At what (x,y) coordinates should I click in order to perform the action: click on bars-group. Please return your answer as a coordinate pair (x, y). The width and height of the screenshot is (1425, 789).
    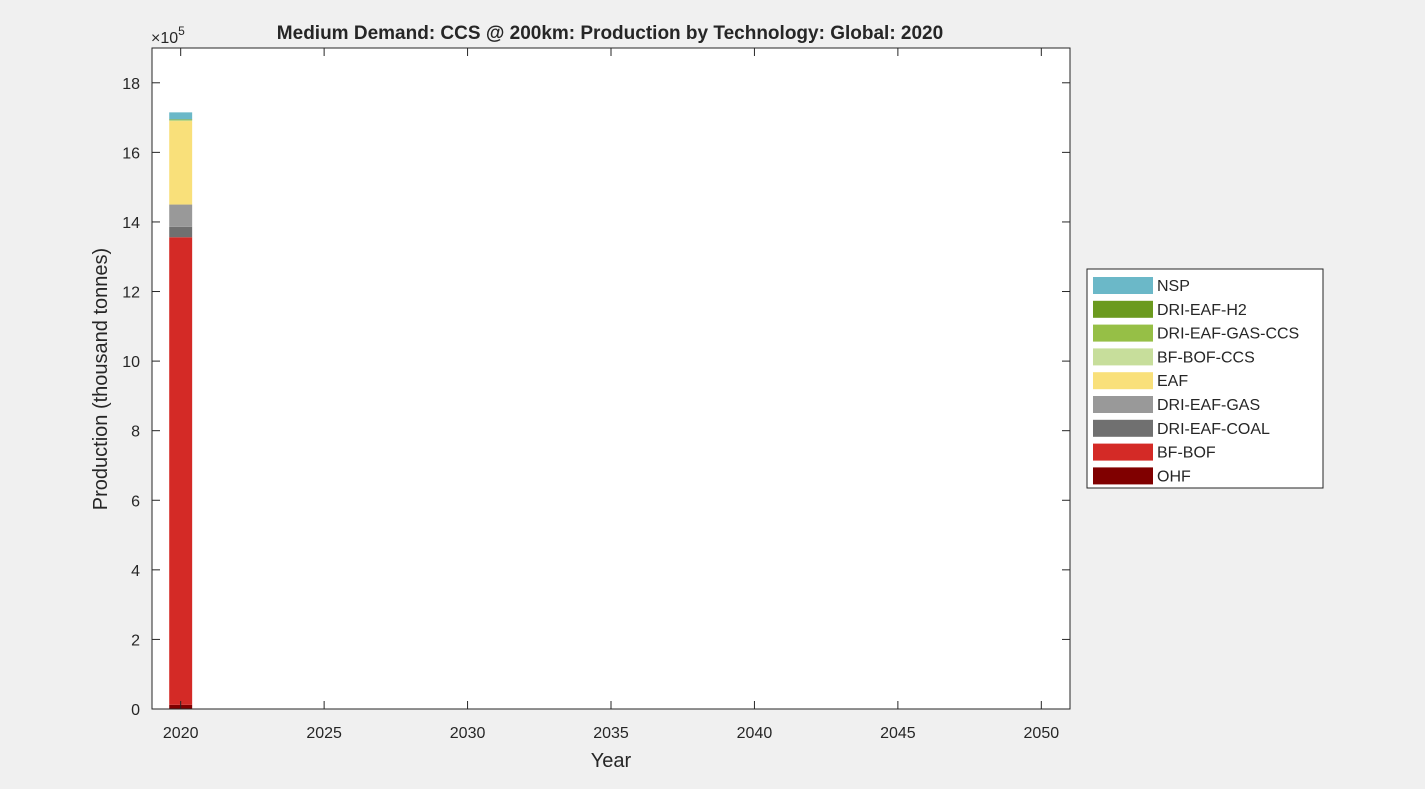
    Looking at the image, I should click on (181, 410).